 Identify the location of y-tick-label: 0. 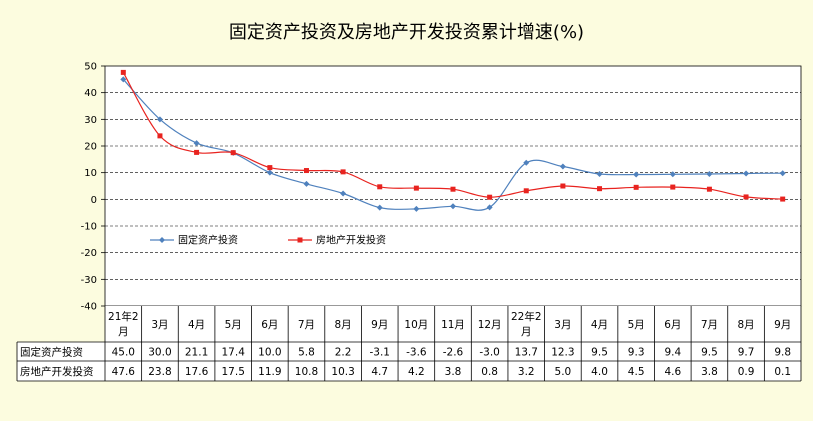
(94, 200).